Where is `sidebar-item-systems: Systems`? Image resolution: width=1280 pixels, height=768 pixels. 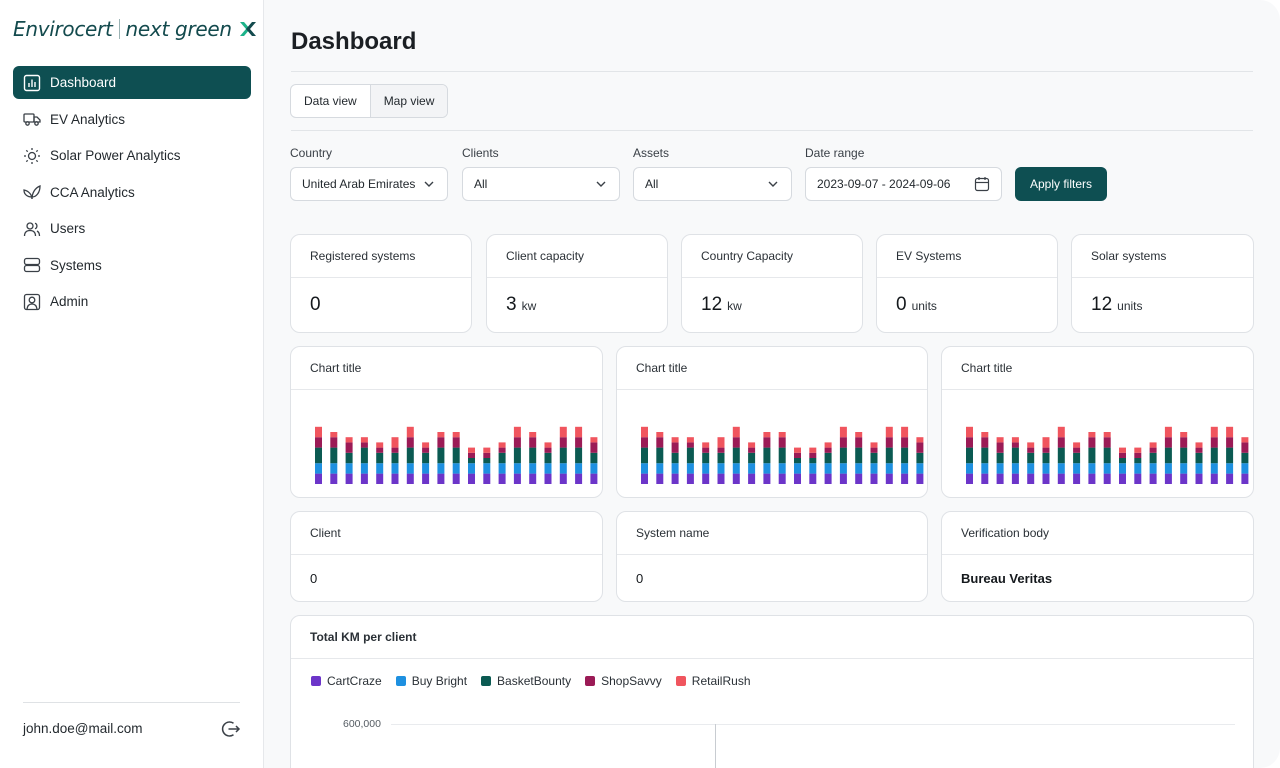
sidebar-item-systems: Systems is located at coordinates (132, 265).